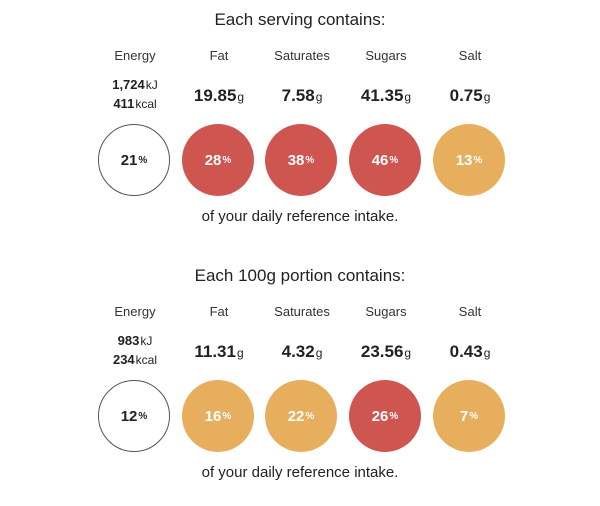 This screenshot has width=600, height=506. What do you see at coordinates (219, 95) in the screenshot?
I see `fat-value: 19.85g` at bounding box center [219, 95].